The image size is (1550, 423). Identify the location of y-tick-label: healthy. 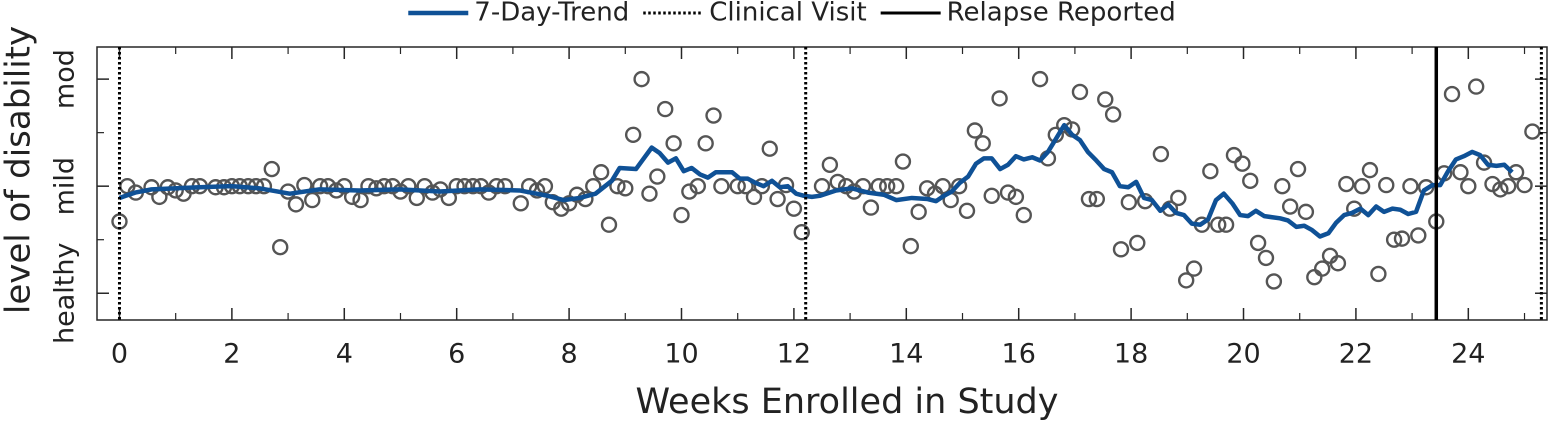
(65, 292).